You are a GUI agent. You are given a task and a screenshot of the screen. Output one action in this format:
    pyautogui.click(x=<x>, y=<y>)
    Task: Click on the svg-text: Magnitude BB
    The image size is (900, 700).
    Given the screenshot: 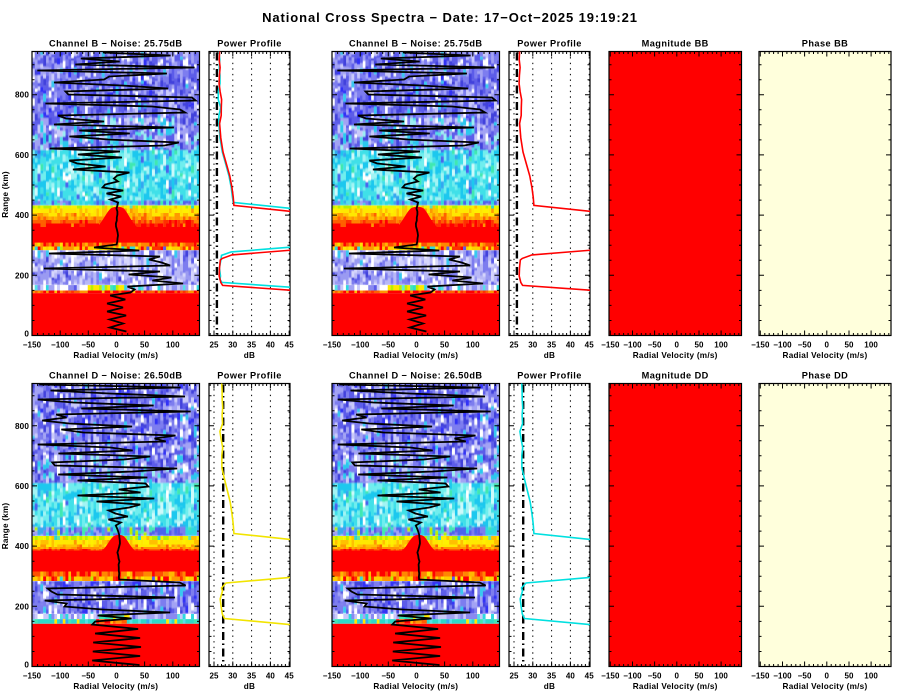 What is the action you would take?
    pyautogui.click(x=675, y=44)
    